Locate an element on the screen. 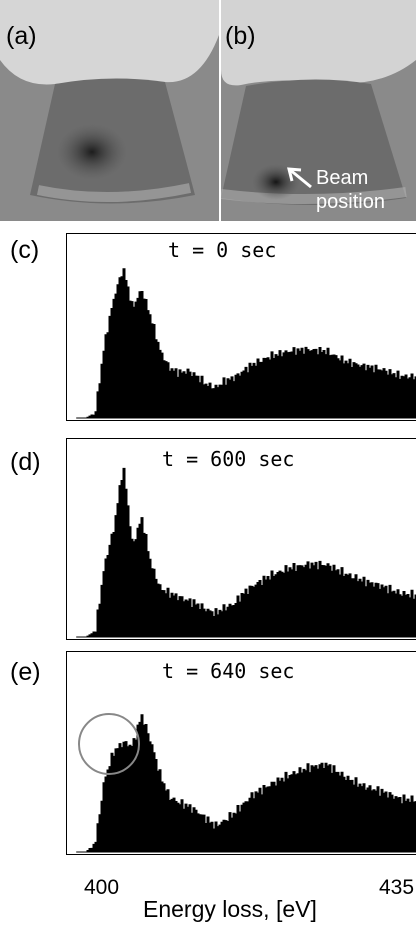 This screenshot has height=926, width=416. panel-label-d: (d) is located at coordinates (25, 462).